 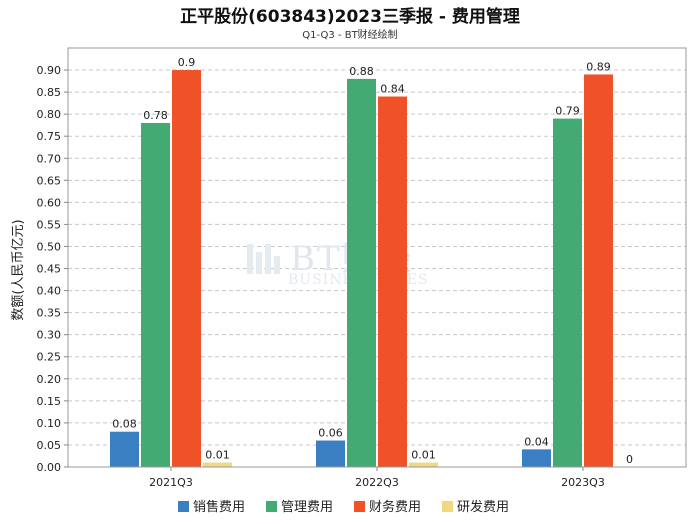 What do you see at coordinates (49, 313) in the screenshot?
I see `y-tick-label: 0.35` at bounding box center [49, 313].